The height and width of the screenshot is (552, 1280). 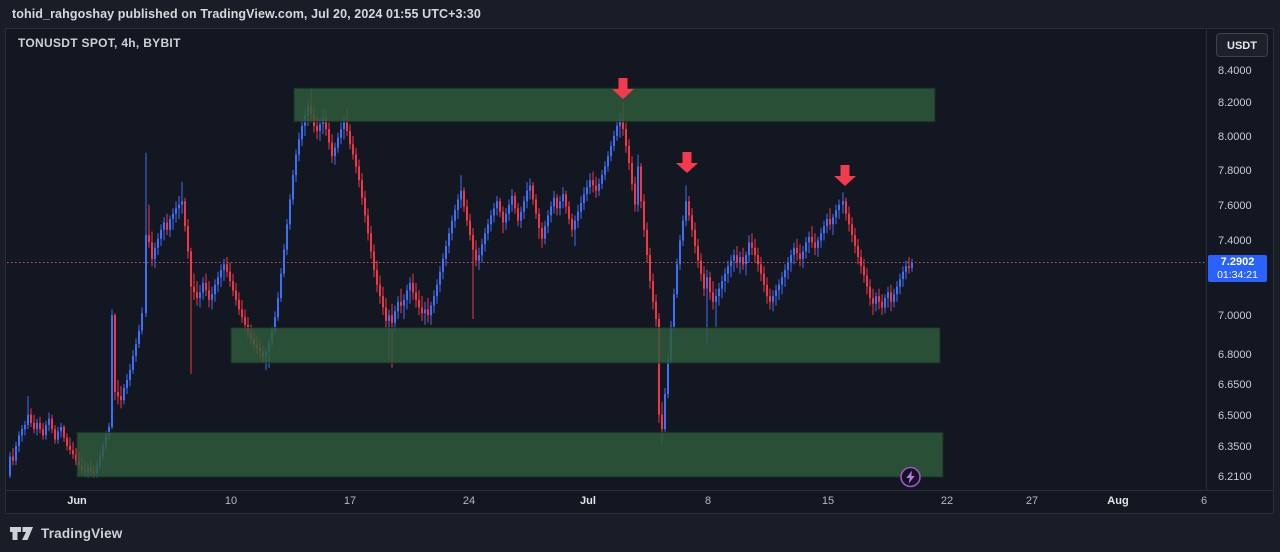 What do you see at coordinates (66, 533) in the screenshot?
I see `footer-brand: TradingView` at bounding box center [66, 533].